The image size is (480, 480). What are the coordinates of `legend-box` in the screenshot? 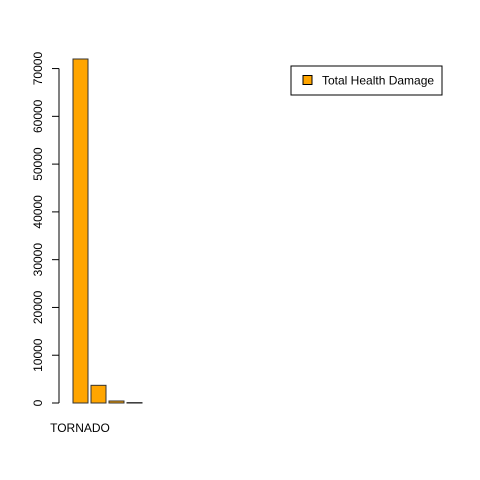 It's located at (366, 80).